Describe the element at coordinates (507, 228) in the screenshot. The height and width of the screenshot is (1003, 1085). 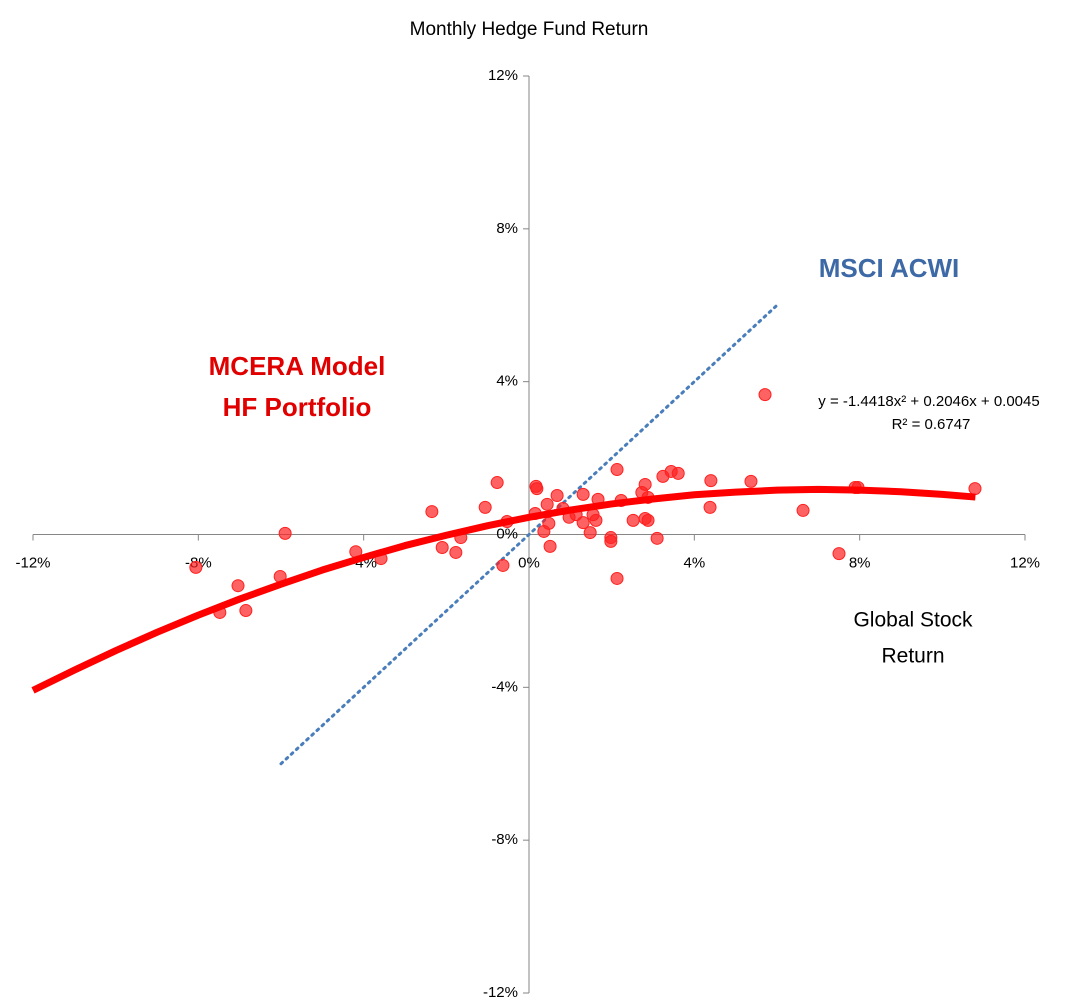
I see `y-tick-label: 8%` at that location.